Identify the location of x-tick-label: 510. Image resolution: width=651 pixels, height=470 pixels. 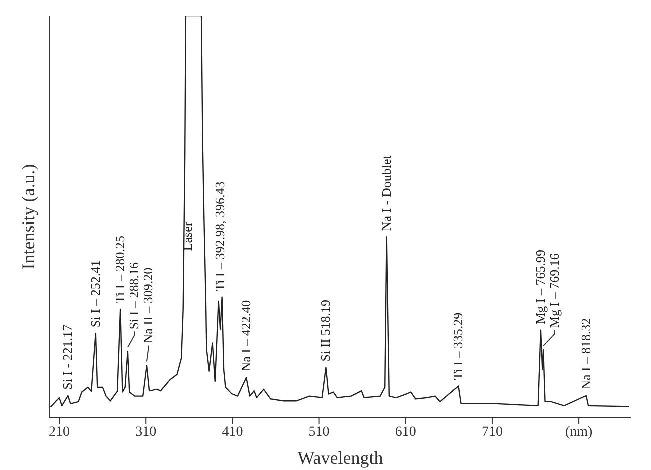
(319, 432).